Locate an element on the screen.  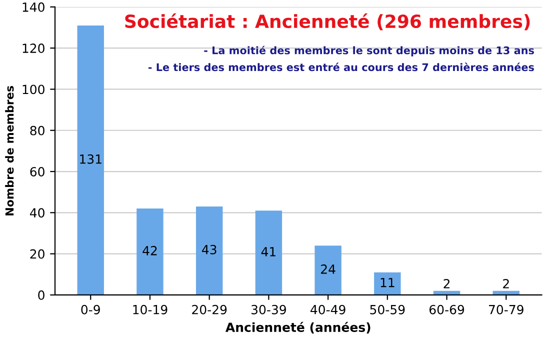
y-tick-label: 20 is located at coordinates (37, 254).